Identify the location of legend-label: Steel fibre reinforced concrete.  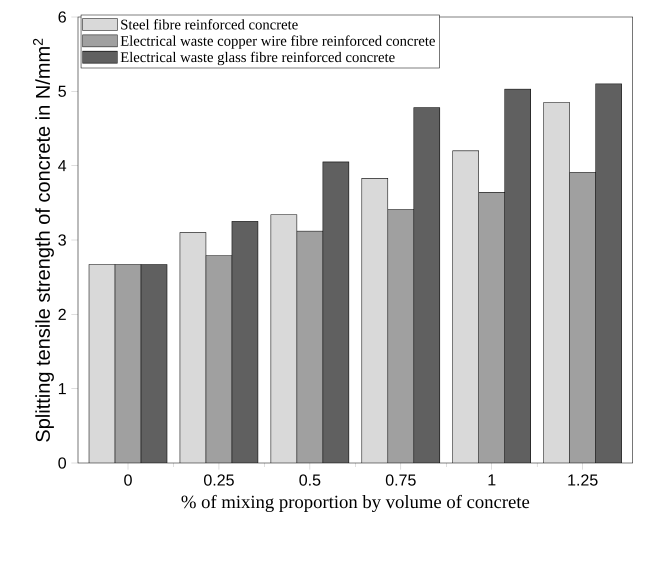
(209, 24).